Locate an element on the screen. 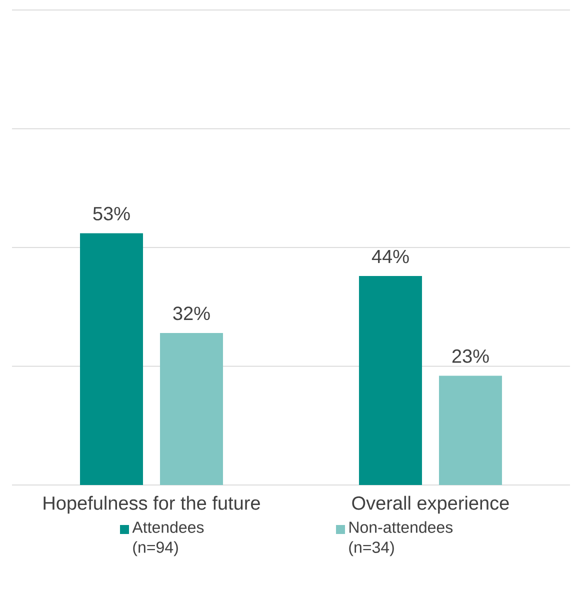 This screenshot has height=598, width=571. data-label: 32% is located at coordinates (191, 313).